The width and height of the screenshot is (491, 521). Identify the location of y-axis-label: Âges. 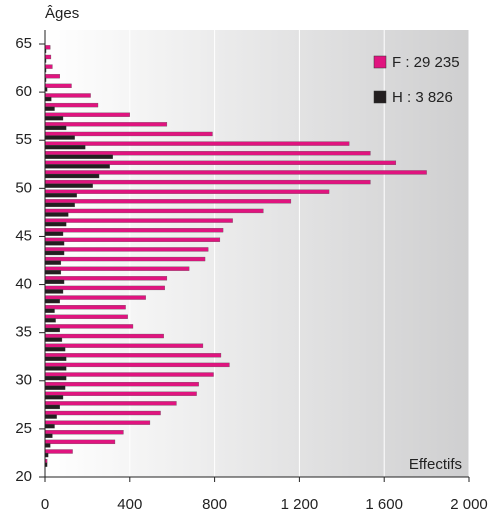
(62, 13).